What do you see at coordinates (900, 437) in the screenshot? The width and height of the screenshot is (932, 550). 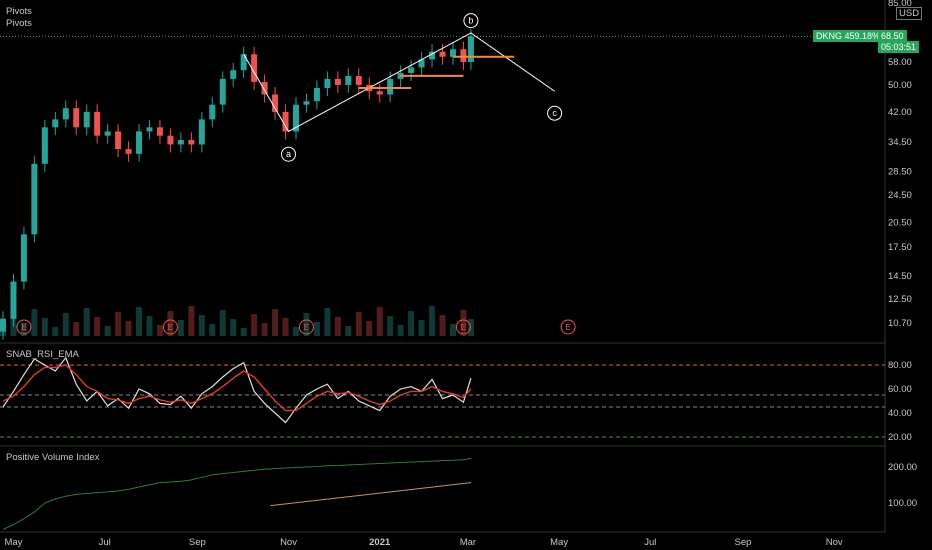 I see `rsi-tick-label: 20.00` at bounding box center [900, 437].